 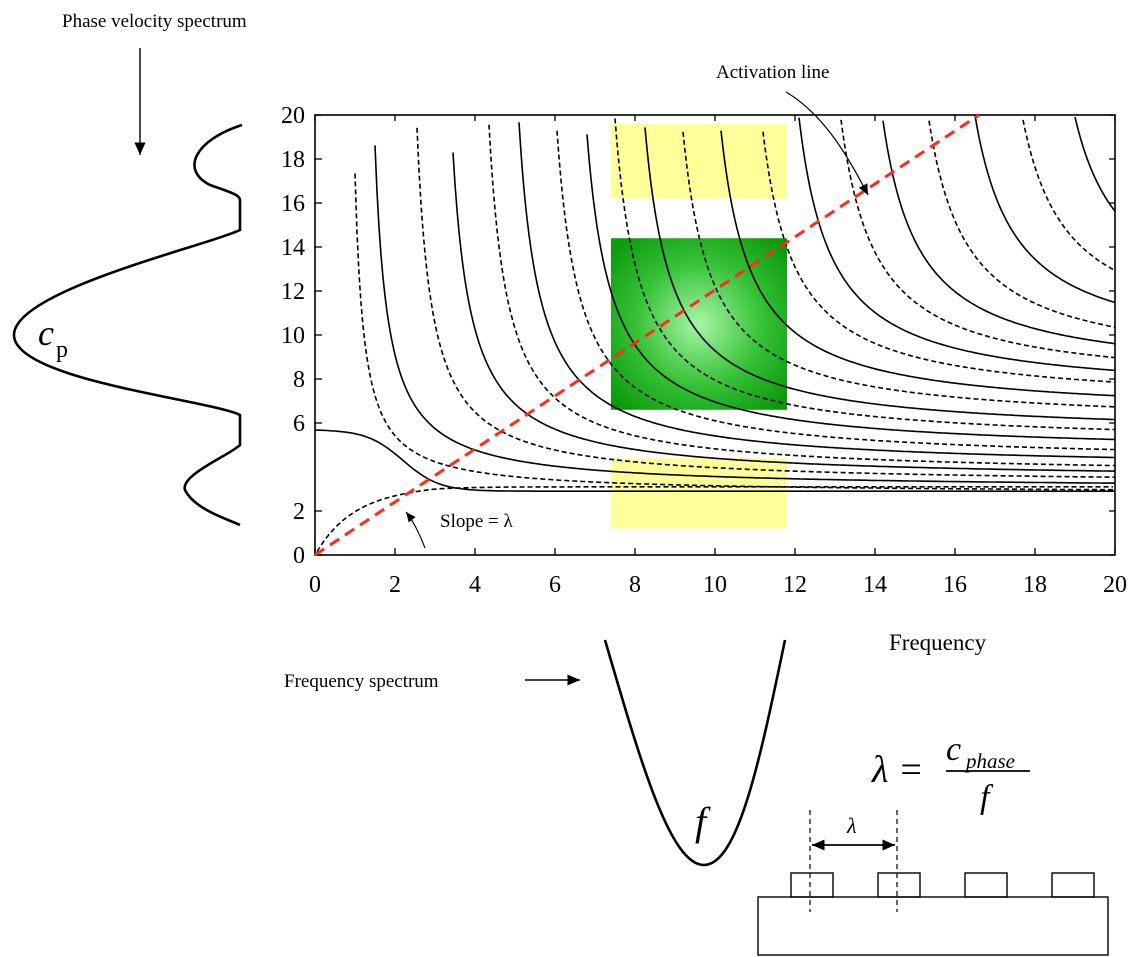 What do you see at coordinates (299, 424) in the screenshot?
I see `y-tick-label-6: 6` at bounding box center [299, 424].